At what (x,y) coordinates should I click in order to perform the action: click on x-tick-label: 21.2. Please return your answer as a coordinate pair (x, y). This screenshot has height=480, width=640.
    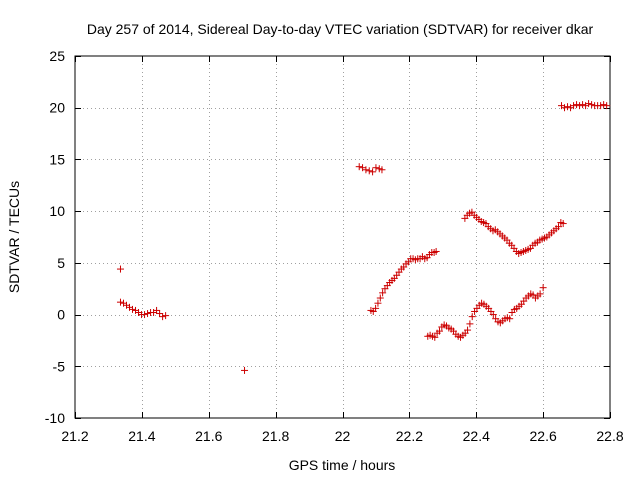
    Looking at the image, I should click on (74, 436).